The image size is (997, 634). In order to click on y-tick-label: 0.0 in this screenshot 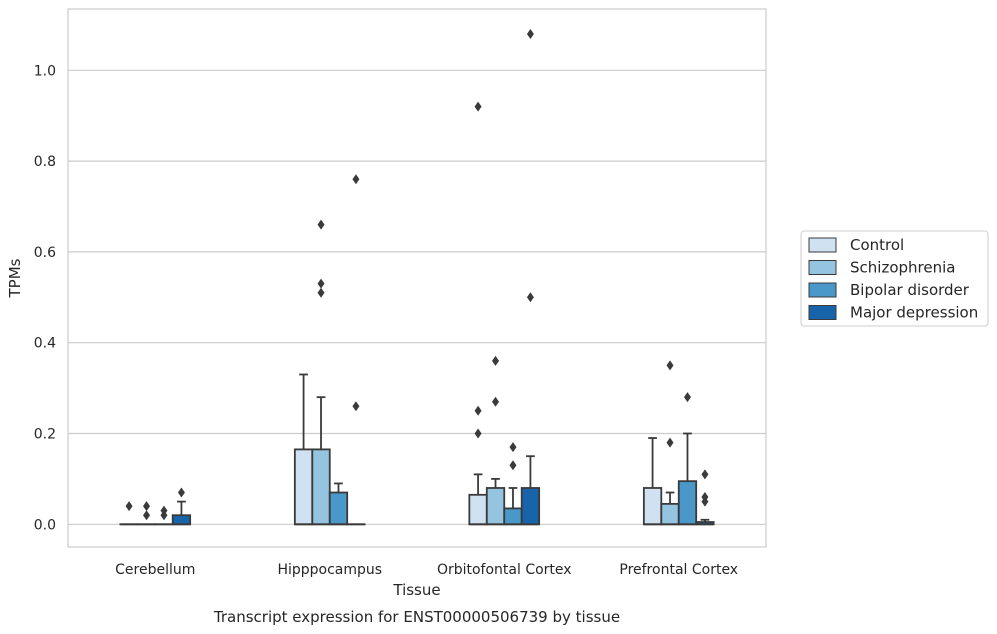, I will do `click(45, 525)`.